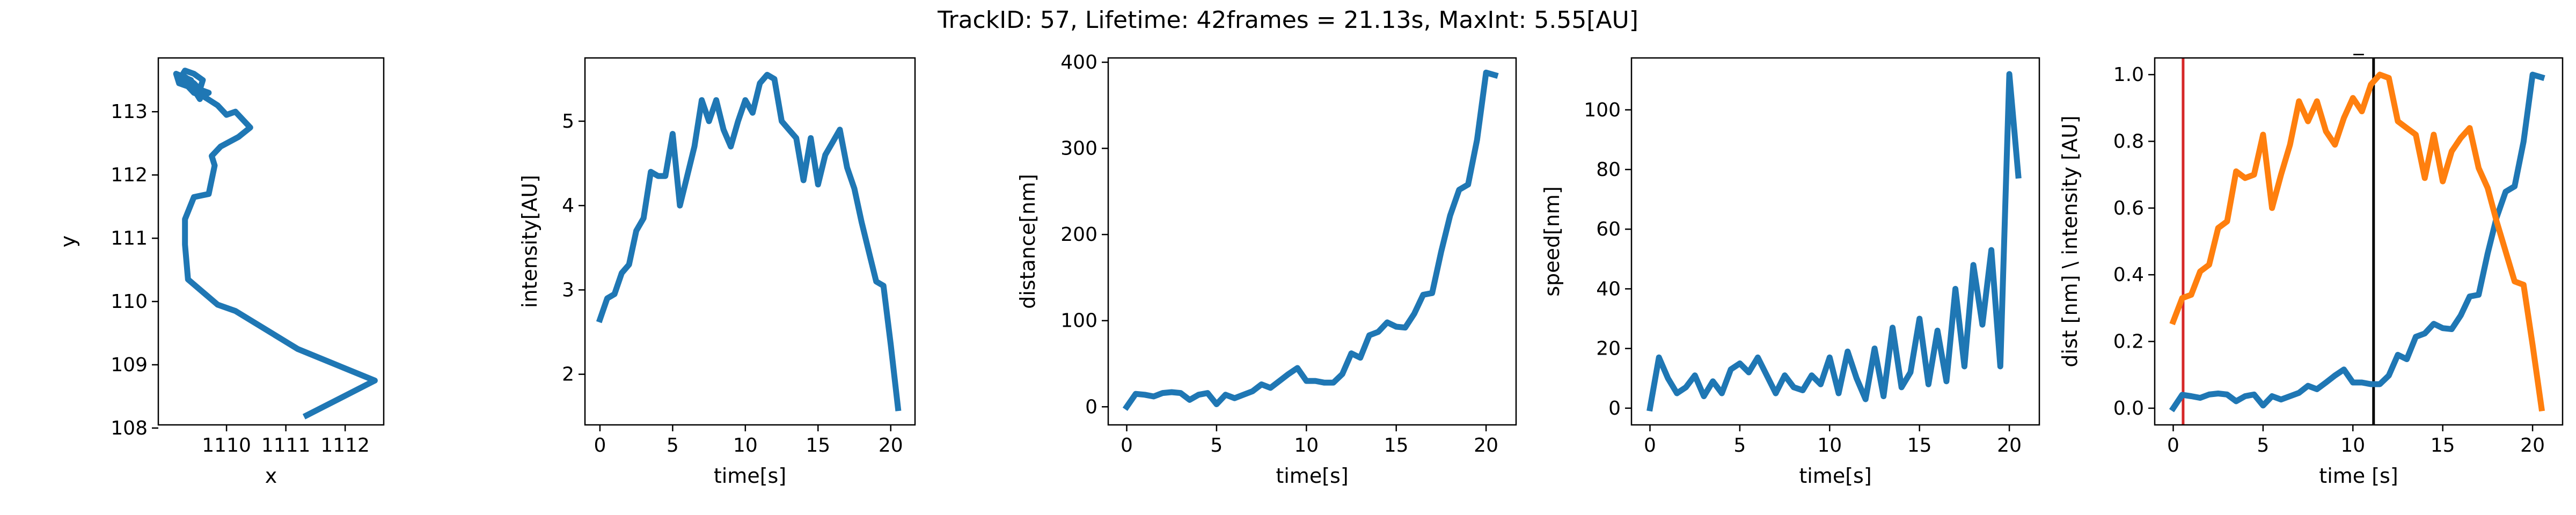 The image size is (2576, 515). Describe the element at coordinates (2128, 409) in the screenshot. I see `chart-5-ytick-label-1: 0.0` at that location.